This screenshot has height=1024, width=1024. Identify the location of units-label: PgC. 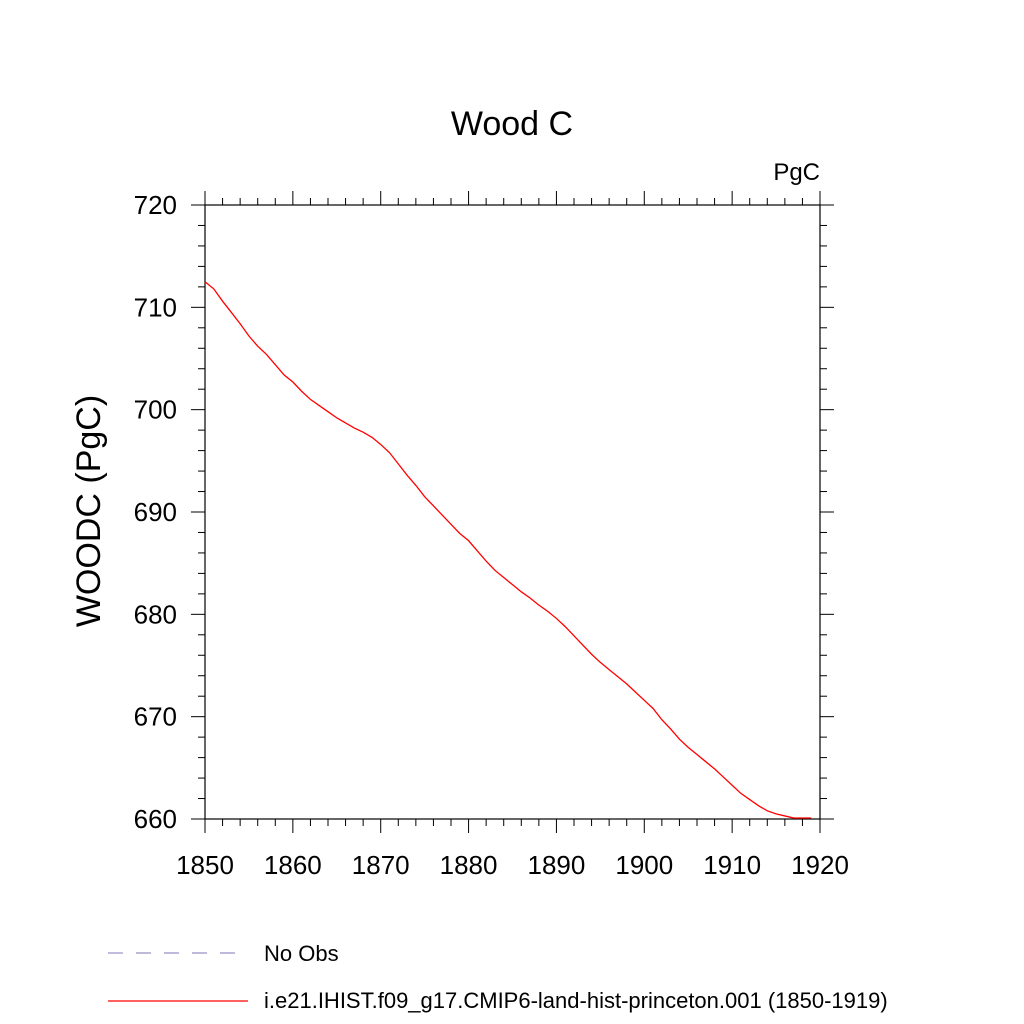
(796, 172).